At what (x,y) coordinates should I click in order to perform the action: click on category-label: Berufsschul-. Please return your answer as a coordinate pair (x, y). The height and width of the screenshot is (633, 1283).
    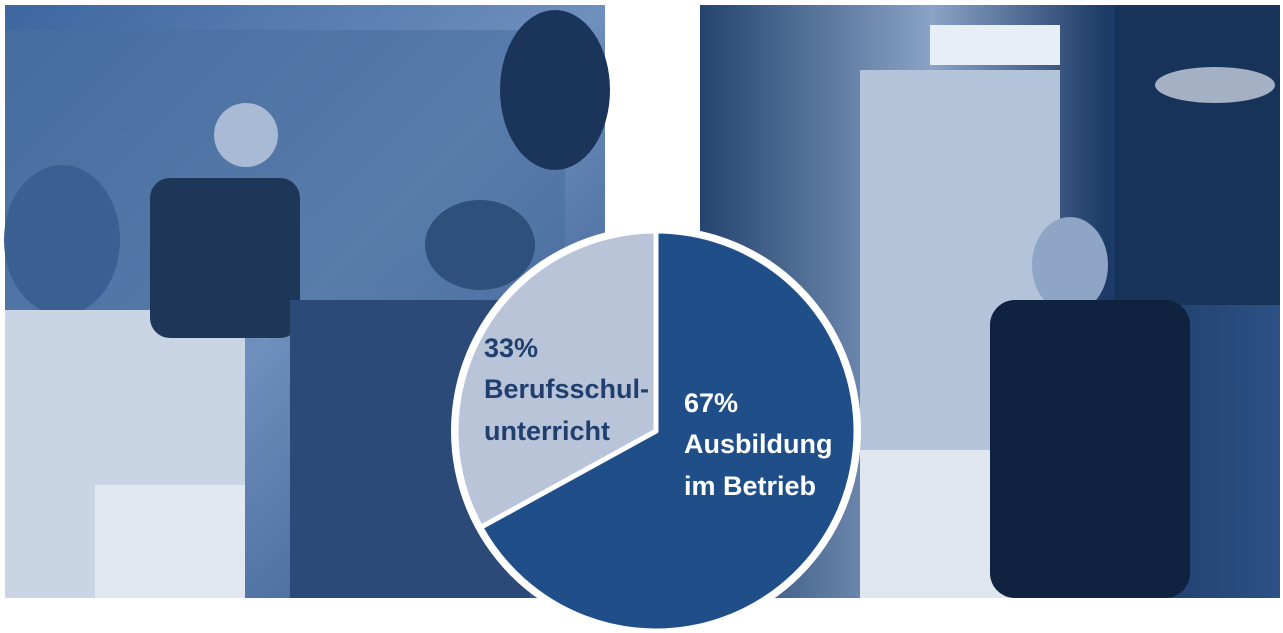
    Looking at the image, I should click on (566, 389).